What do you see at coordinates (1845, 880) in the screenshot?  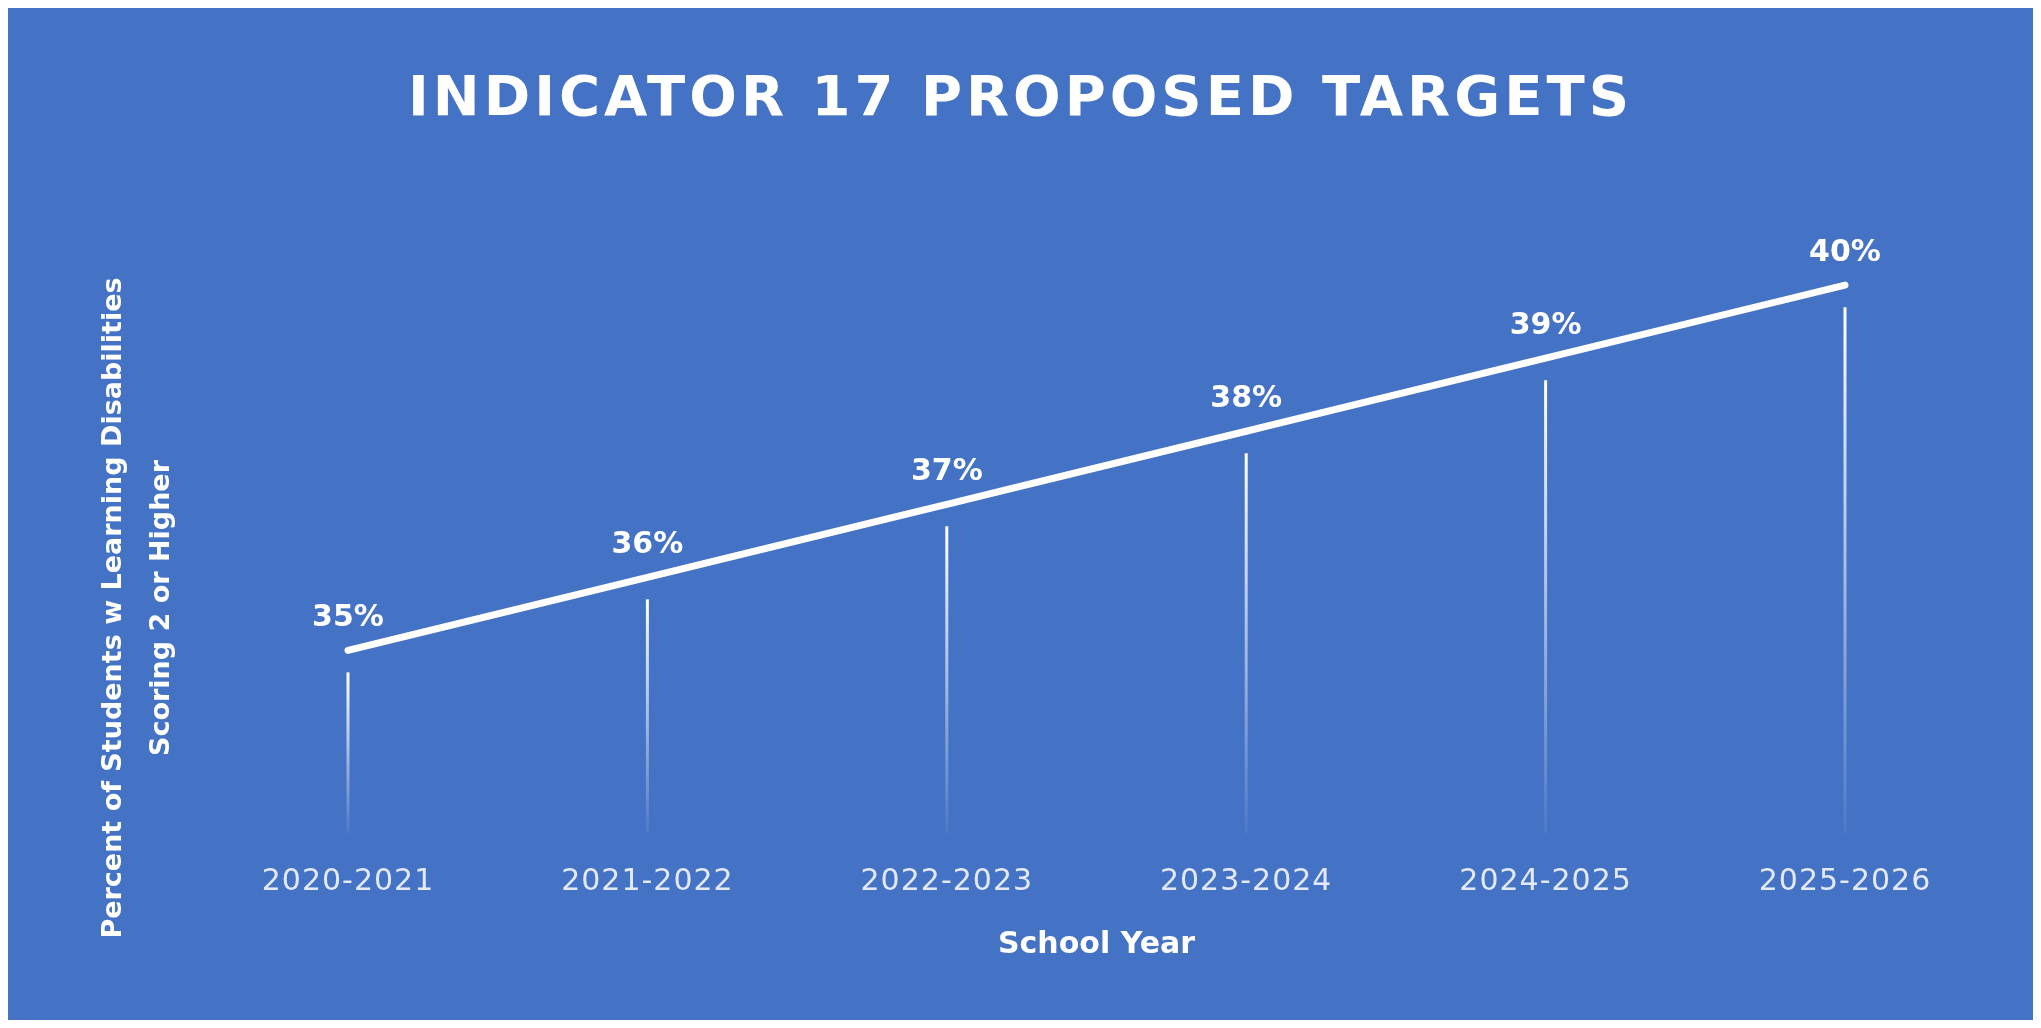 I see `x-tick-label: 2025-2026` at bounding box center [1845, 880].